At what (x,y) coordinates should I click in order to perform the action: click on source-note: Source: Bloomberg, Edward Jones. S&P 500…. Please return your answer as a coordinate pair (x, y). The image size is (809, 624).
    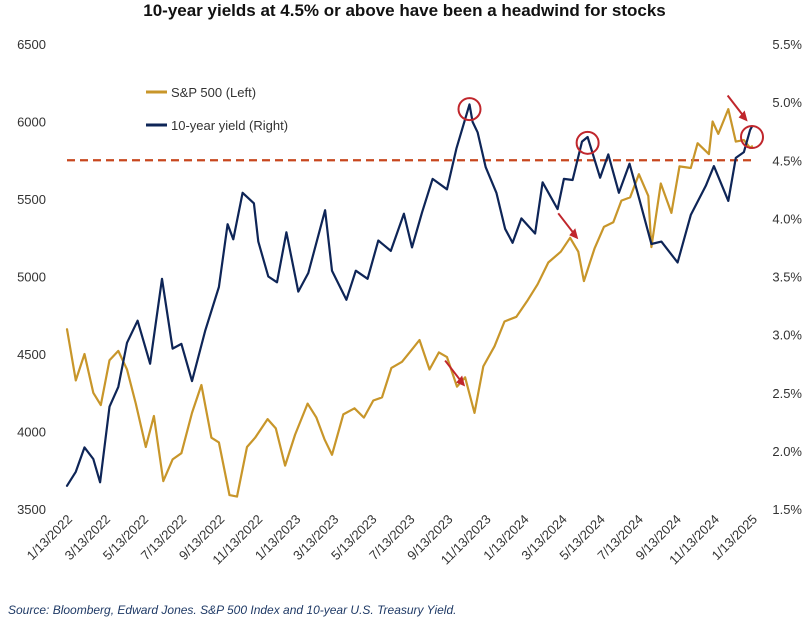
    Looking at the image, I should click on (232, 610).